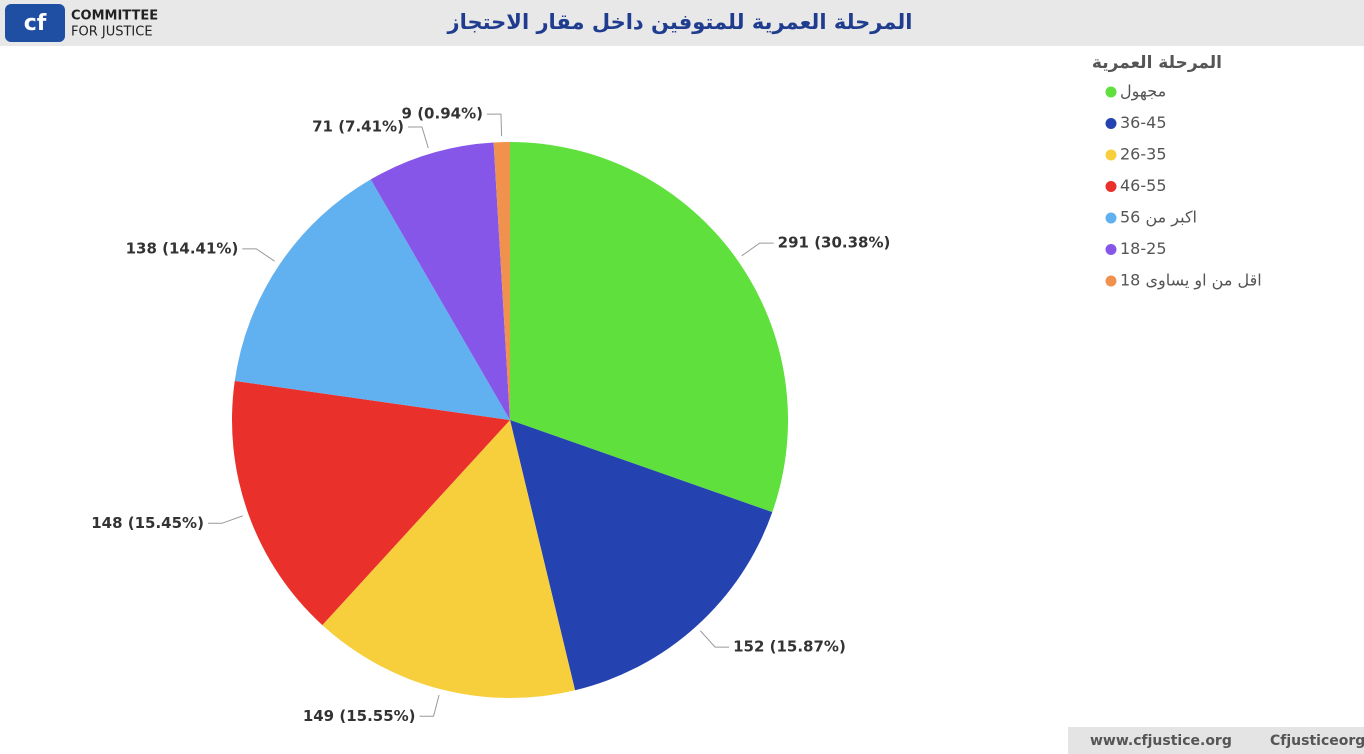 The width and height of the screenshot is (1364, 754). I want to click on legend-label: 18-25, so click(1143, 248).